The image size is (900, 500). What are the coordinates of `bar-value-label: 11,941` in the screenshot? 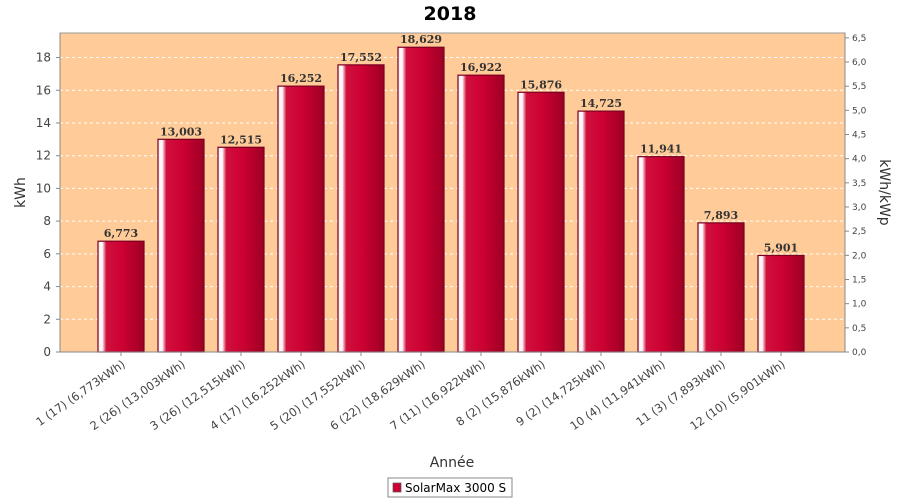 It's located at (661, 149).